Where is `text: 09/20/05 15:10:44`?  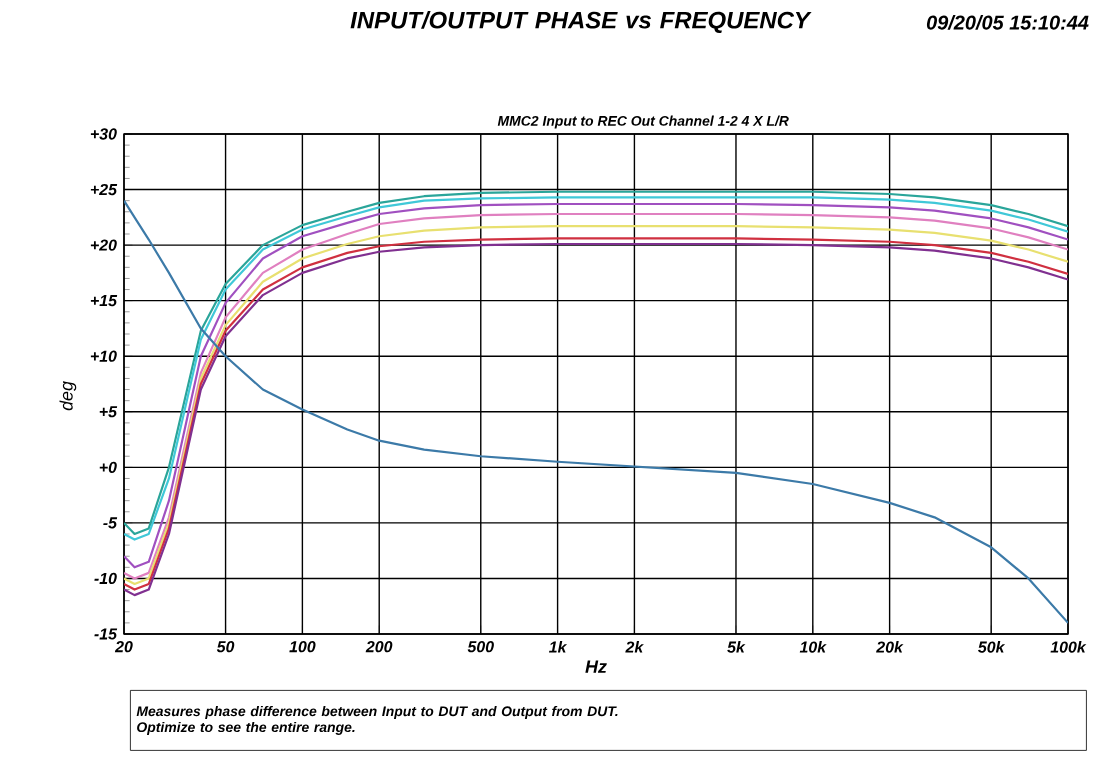 text: 09/20/05 15:10:44 is located at coordinates (1007, 22).